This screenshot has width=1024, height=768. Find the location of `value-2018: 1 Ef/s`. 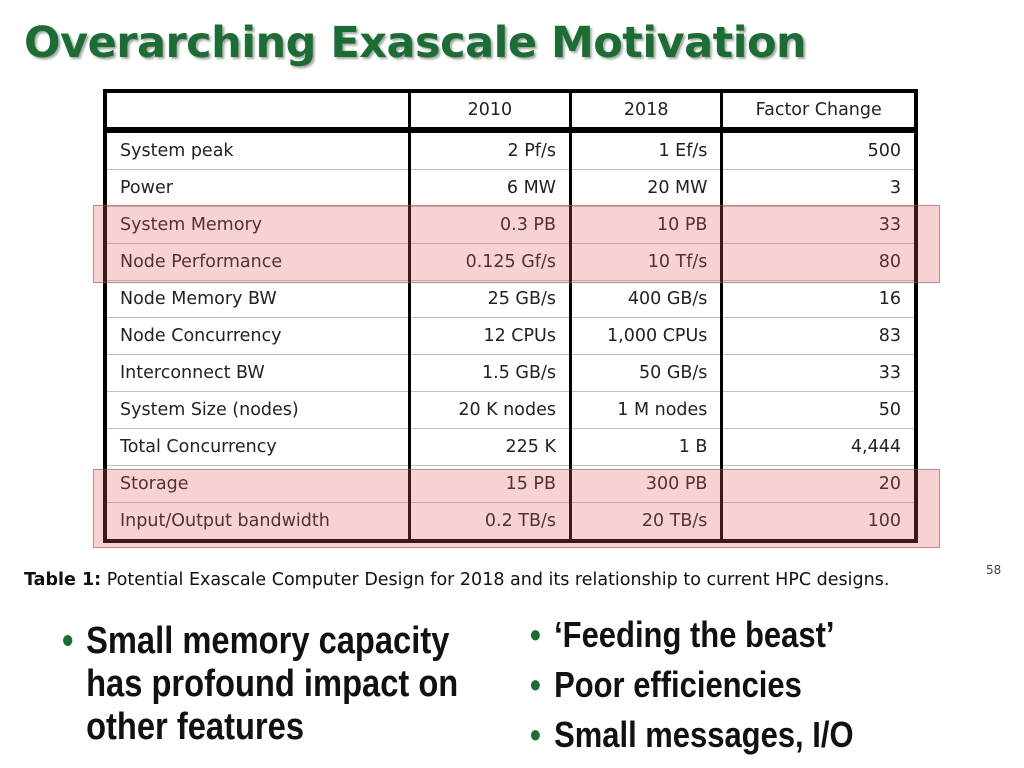

value-2018: 1 Ef/s is located at coordinates (647, 150).